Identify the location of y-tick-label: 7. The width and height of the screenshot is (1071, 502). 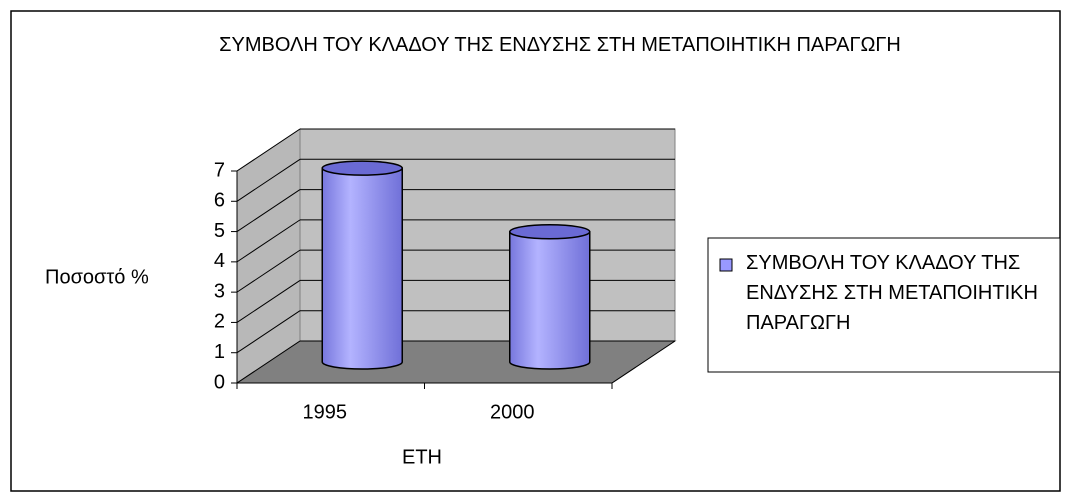
(219, 170).